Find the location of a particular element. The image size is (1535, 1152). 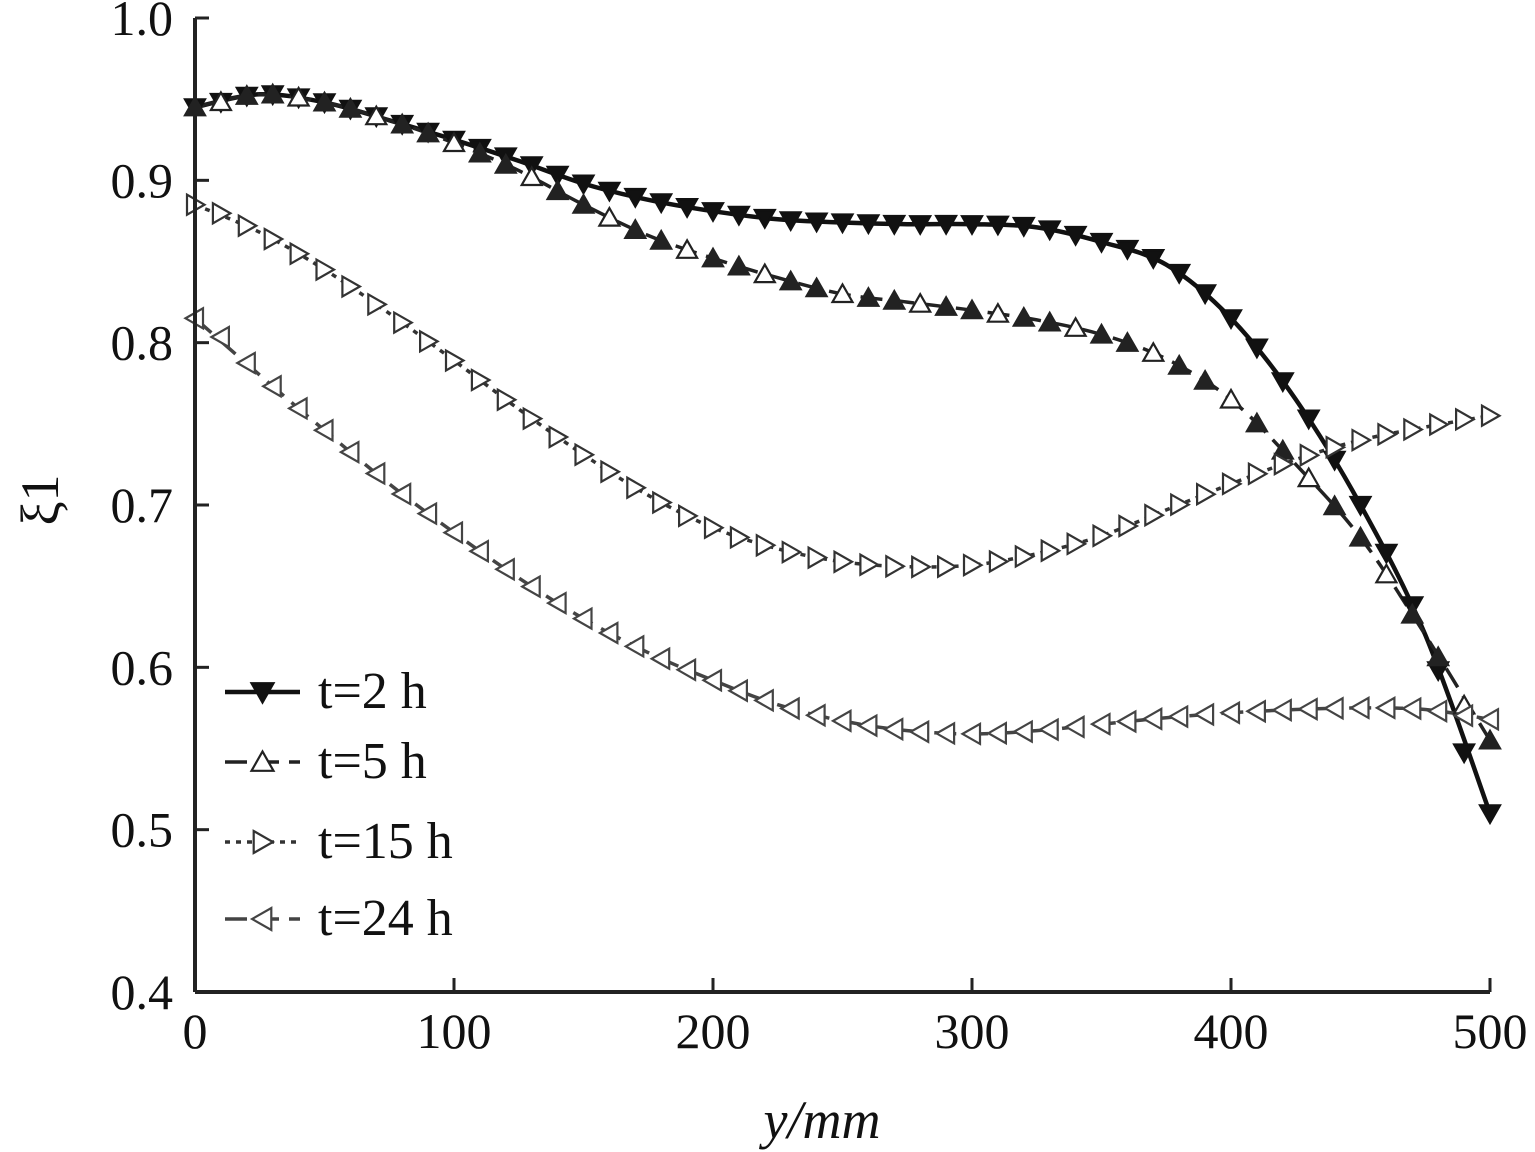

x-tick-label: 0 is located at coordinates (195, 1031).